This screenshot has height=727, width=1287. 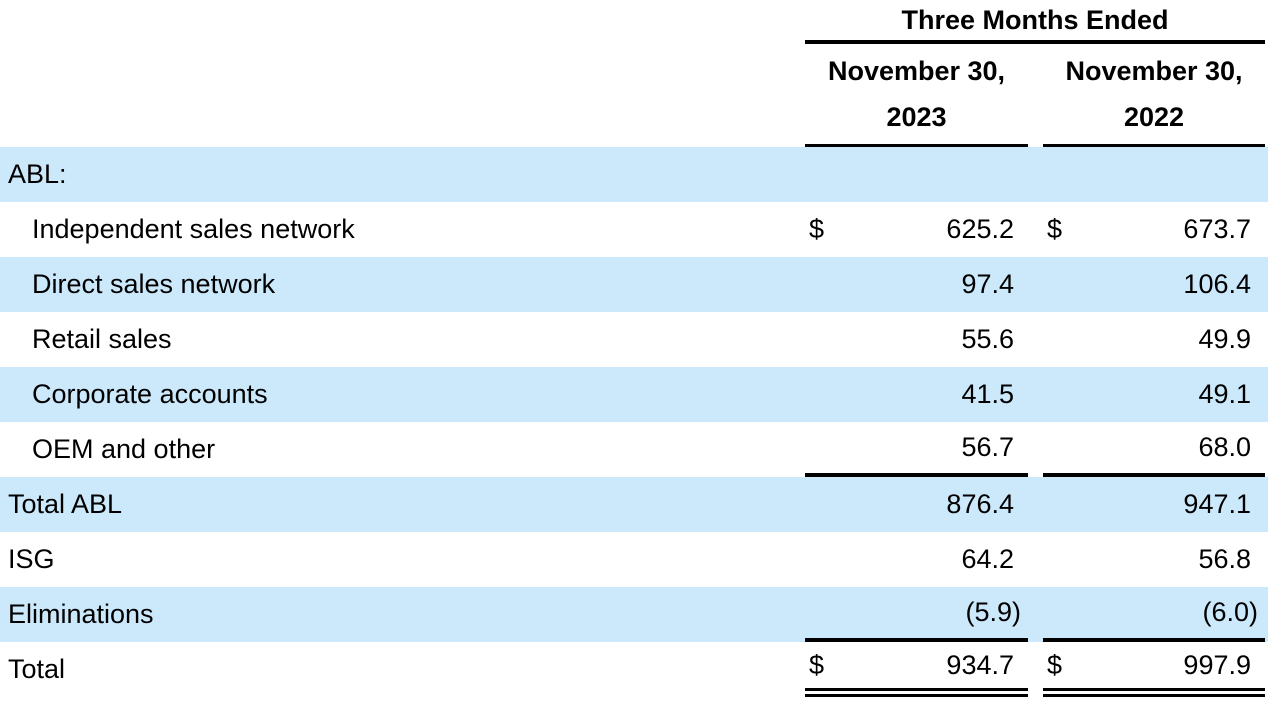 I want to click on table-row-total: Total $ 934.7 $ 997.9, so click(x=634, y=669).